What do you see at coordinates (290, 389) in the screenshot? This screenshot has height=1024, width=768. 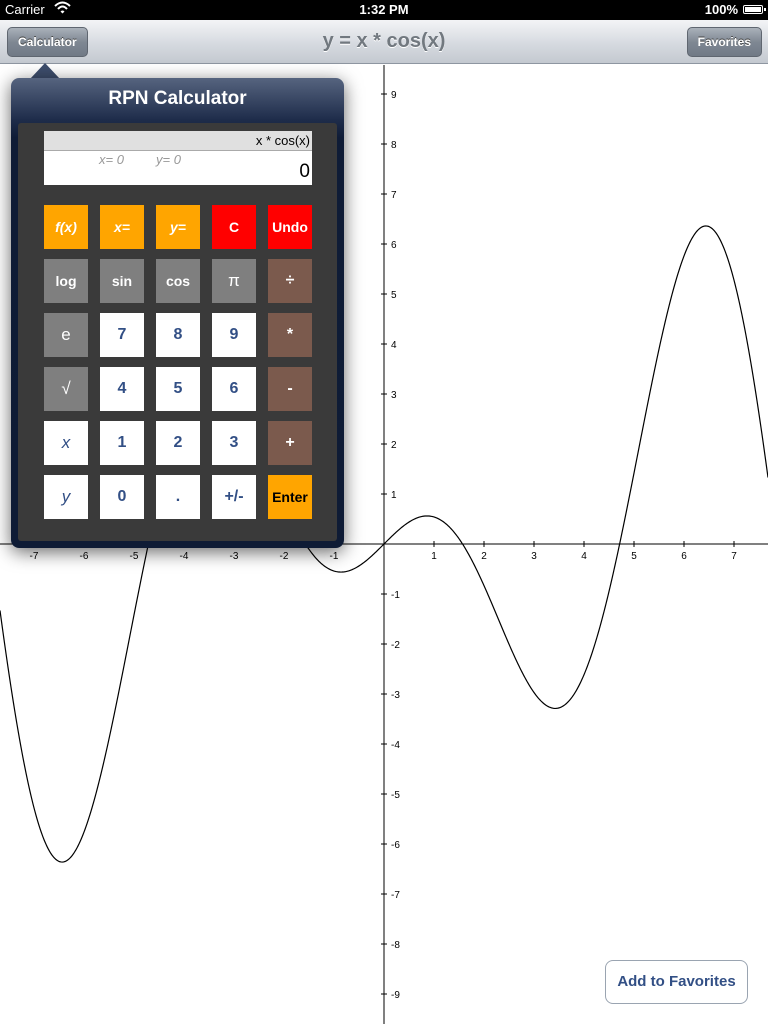 I see `key-subtract: -` at bounding box center [290, 389].